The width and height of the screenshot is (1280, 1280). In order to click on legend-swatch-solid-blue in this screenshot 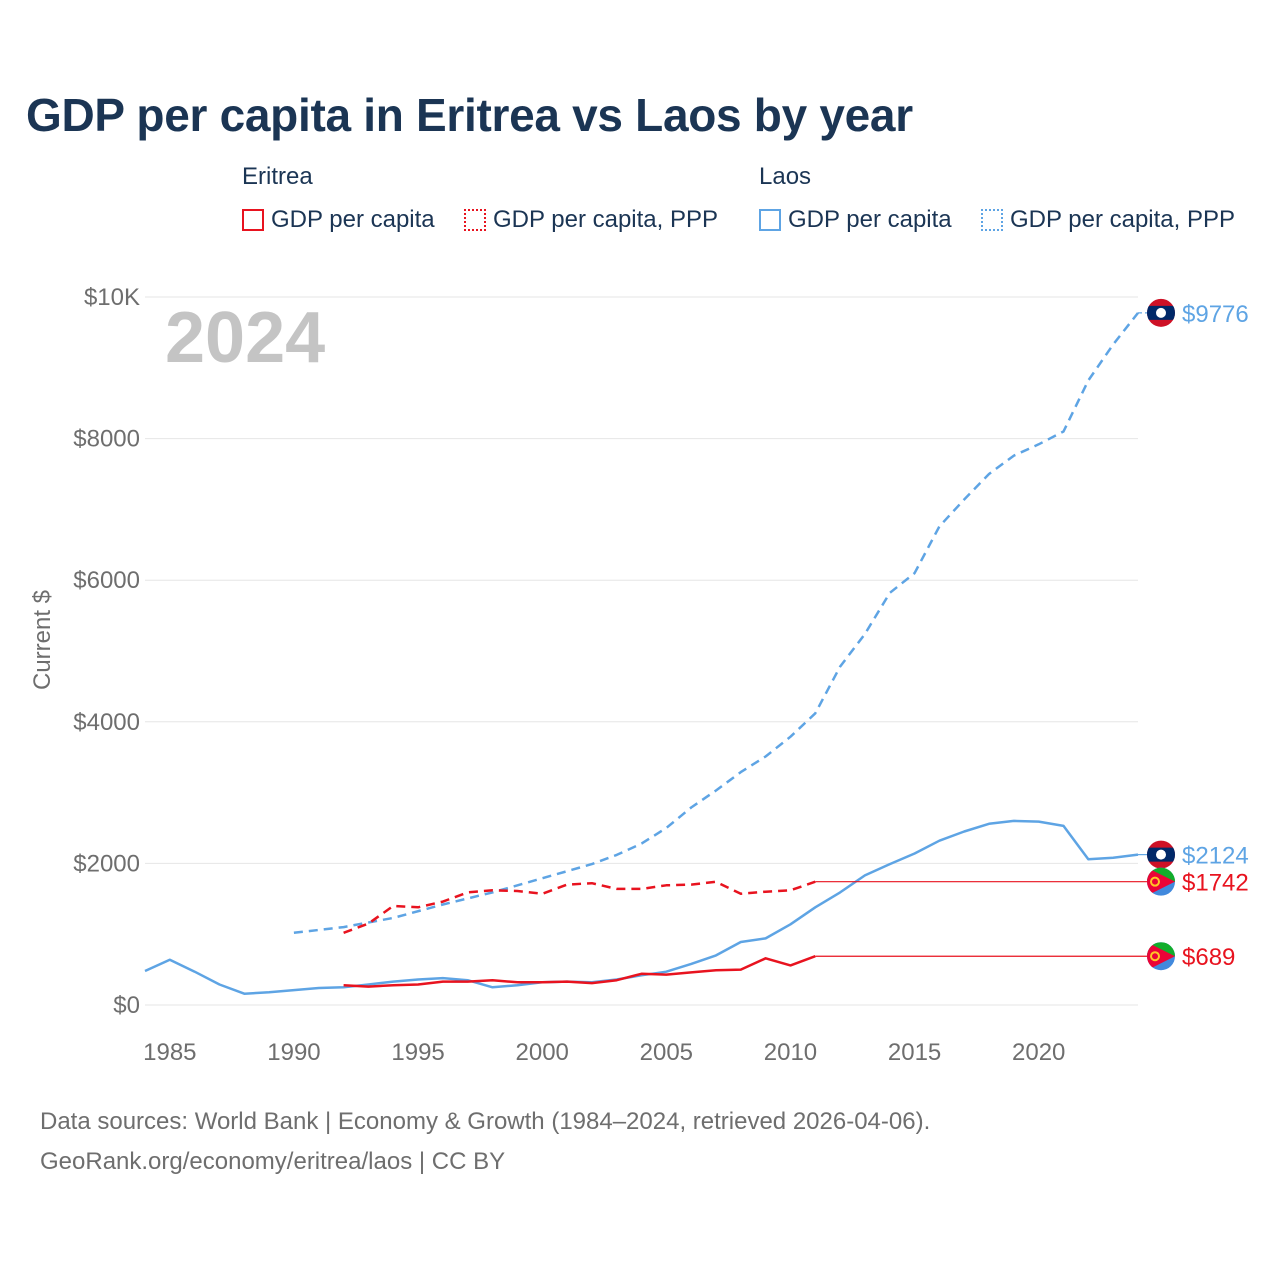, I will do `click(770, 220)`.